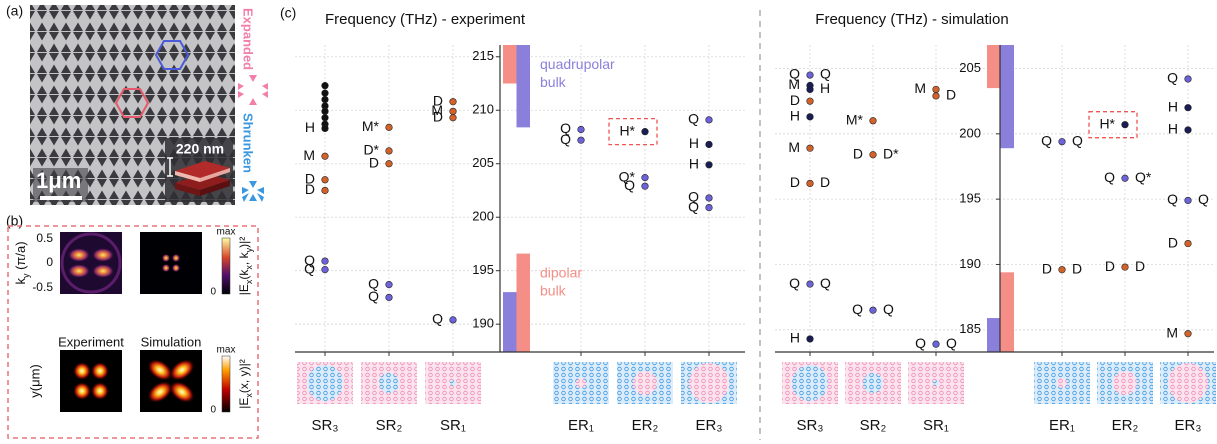 Image resolution: width=1217 pixels, height=444 pixels. I want to click on x-tick-label: ER₃, so click(1188, 425).